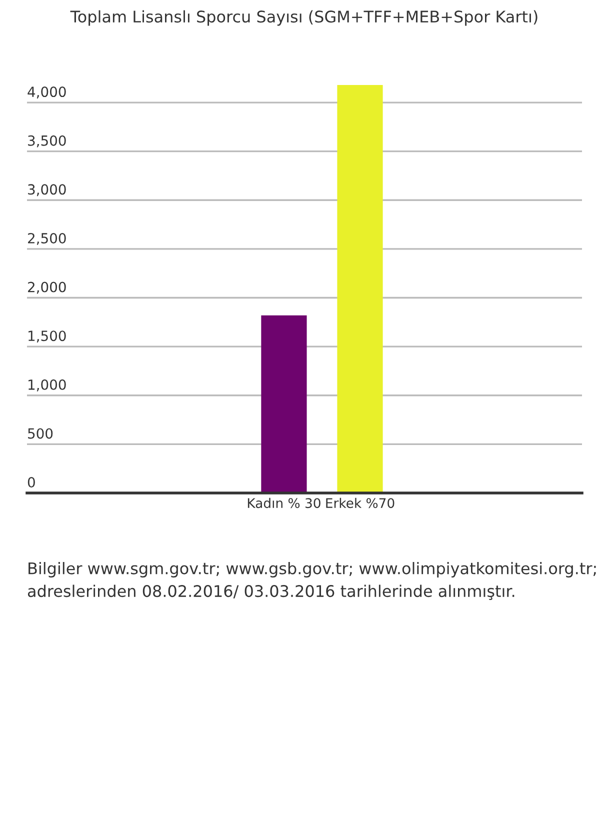  I want to click on y-tick-label: 2,500, so click(47, 238).